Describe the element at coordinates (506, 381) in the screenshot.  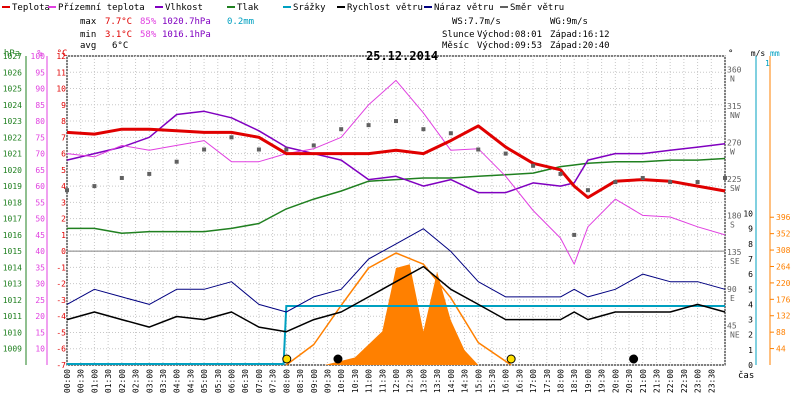
I see `tick-x: 16:00` at that location.